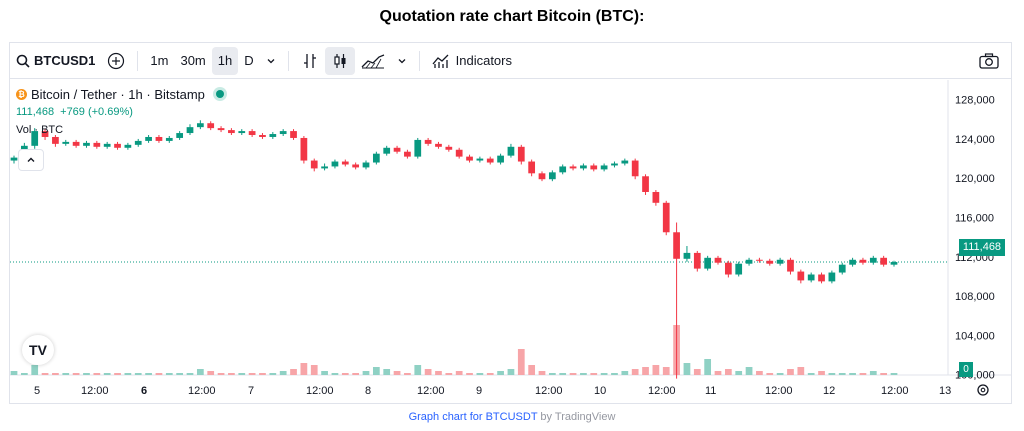 The height and width of the screenshot is (431, 1024). What do you see at coordinates (483, 60) in the screenshot?
I see `indicators-label: Indicators` at bounding box center [483, 60].